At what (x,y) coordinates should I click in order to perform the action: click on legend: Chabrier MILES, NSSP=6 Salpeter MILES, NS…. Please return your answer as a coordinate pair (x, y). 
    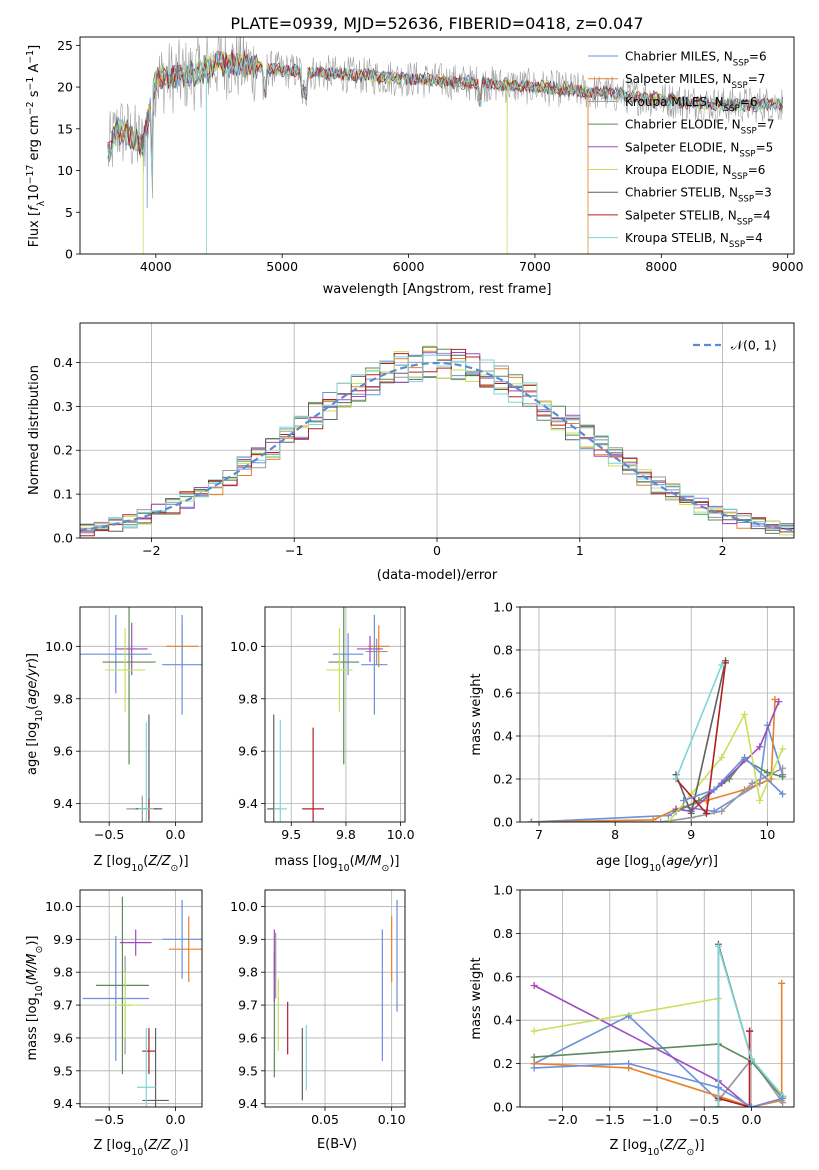
    Looking at the image, I should click on (681, 150).